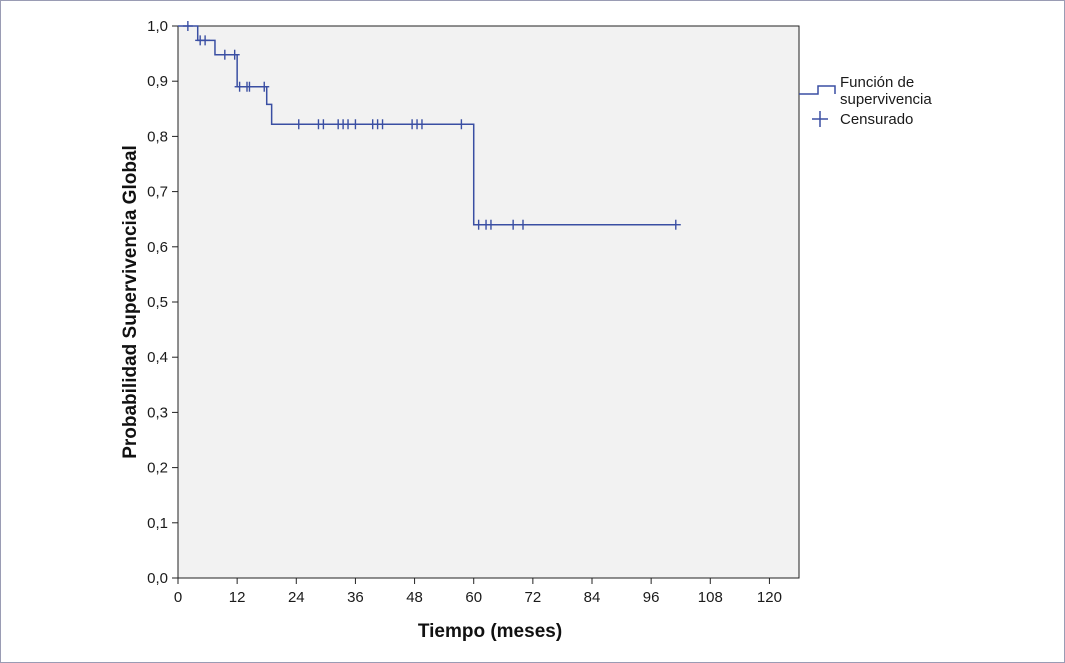 The width and height of the screenshot is (1065, 663). I want to click on y-tick-label: 0,7, so click(157, 192).